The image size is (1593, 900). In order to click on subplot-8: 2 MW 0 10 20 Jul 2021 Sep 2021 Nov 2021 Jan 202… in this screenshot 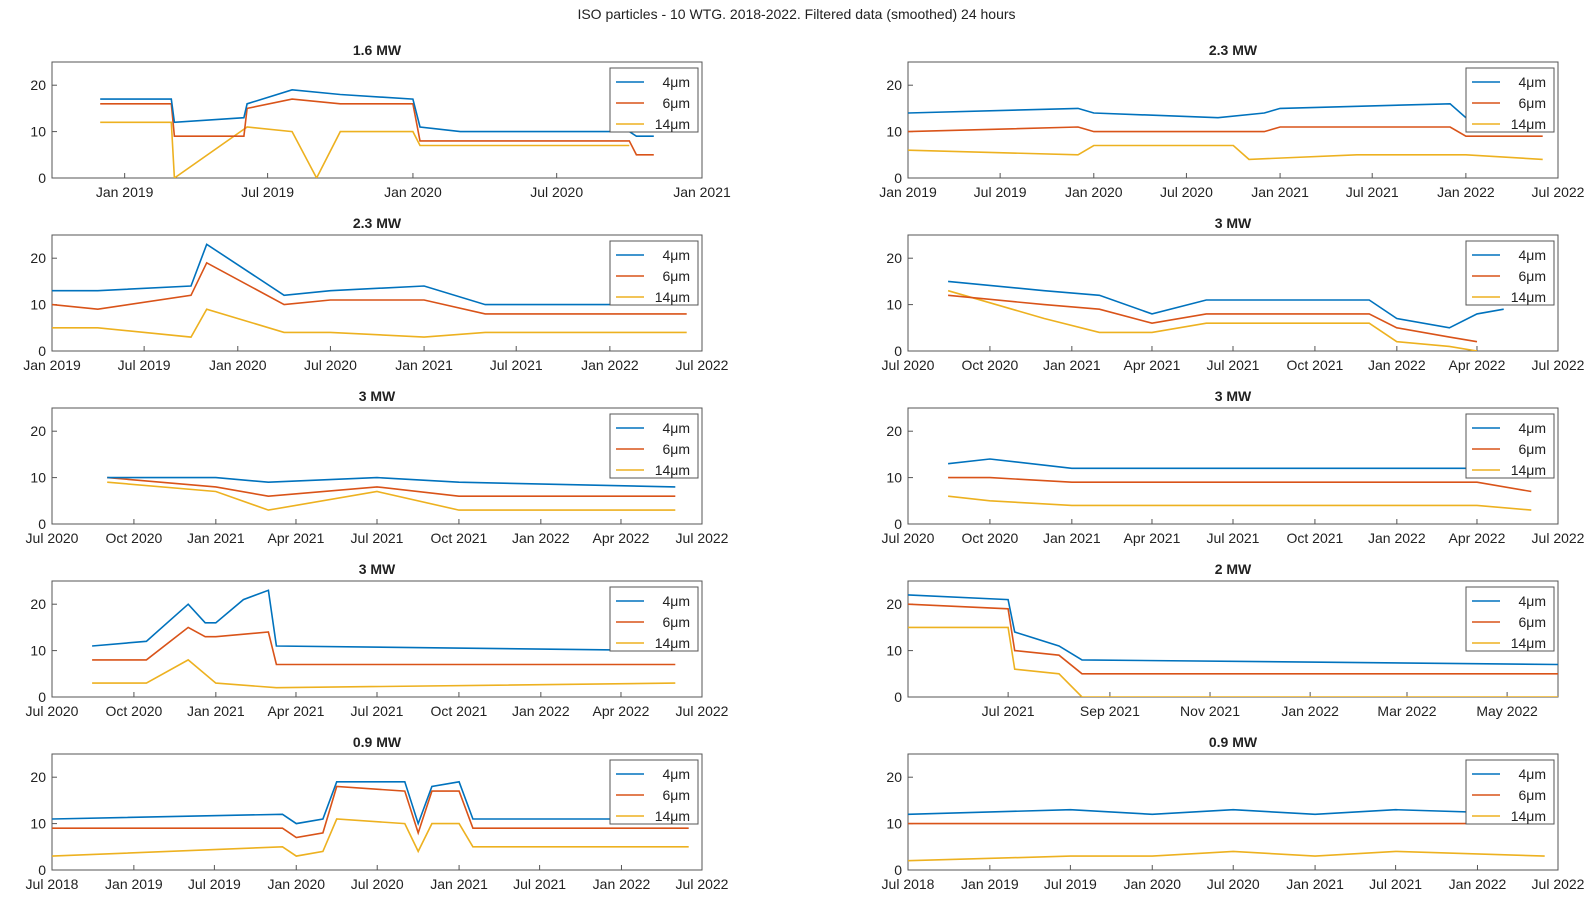, I will do `click(1222, 640)`.